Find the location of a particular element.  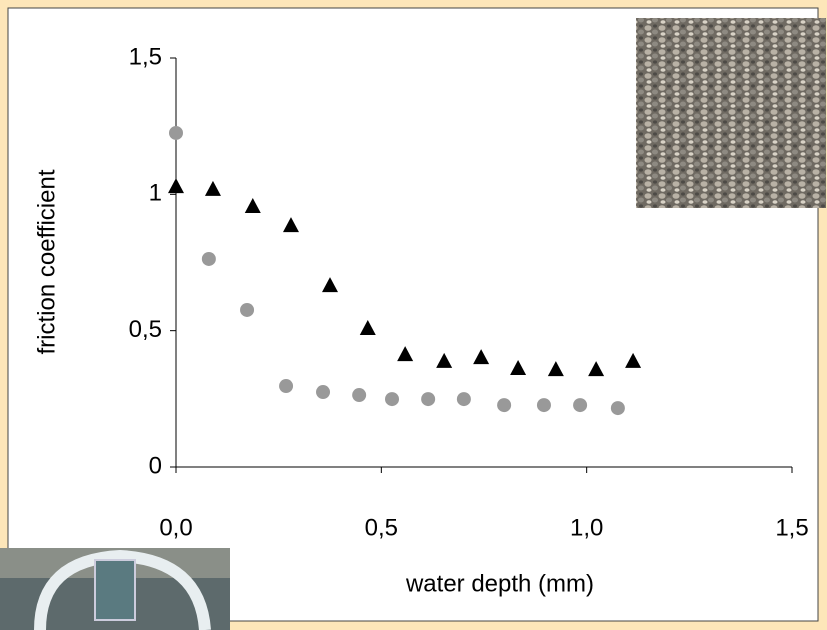

y-tick-label: 0 is located at coordinates (155, 465).